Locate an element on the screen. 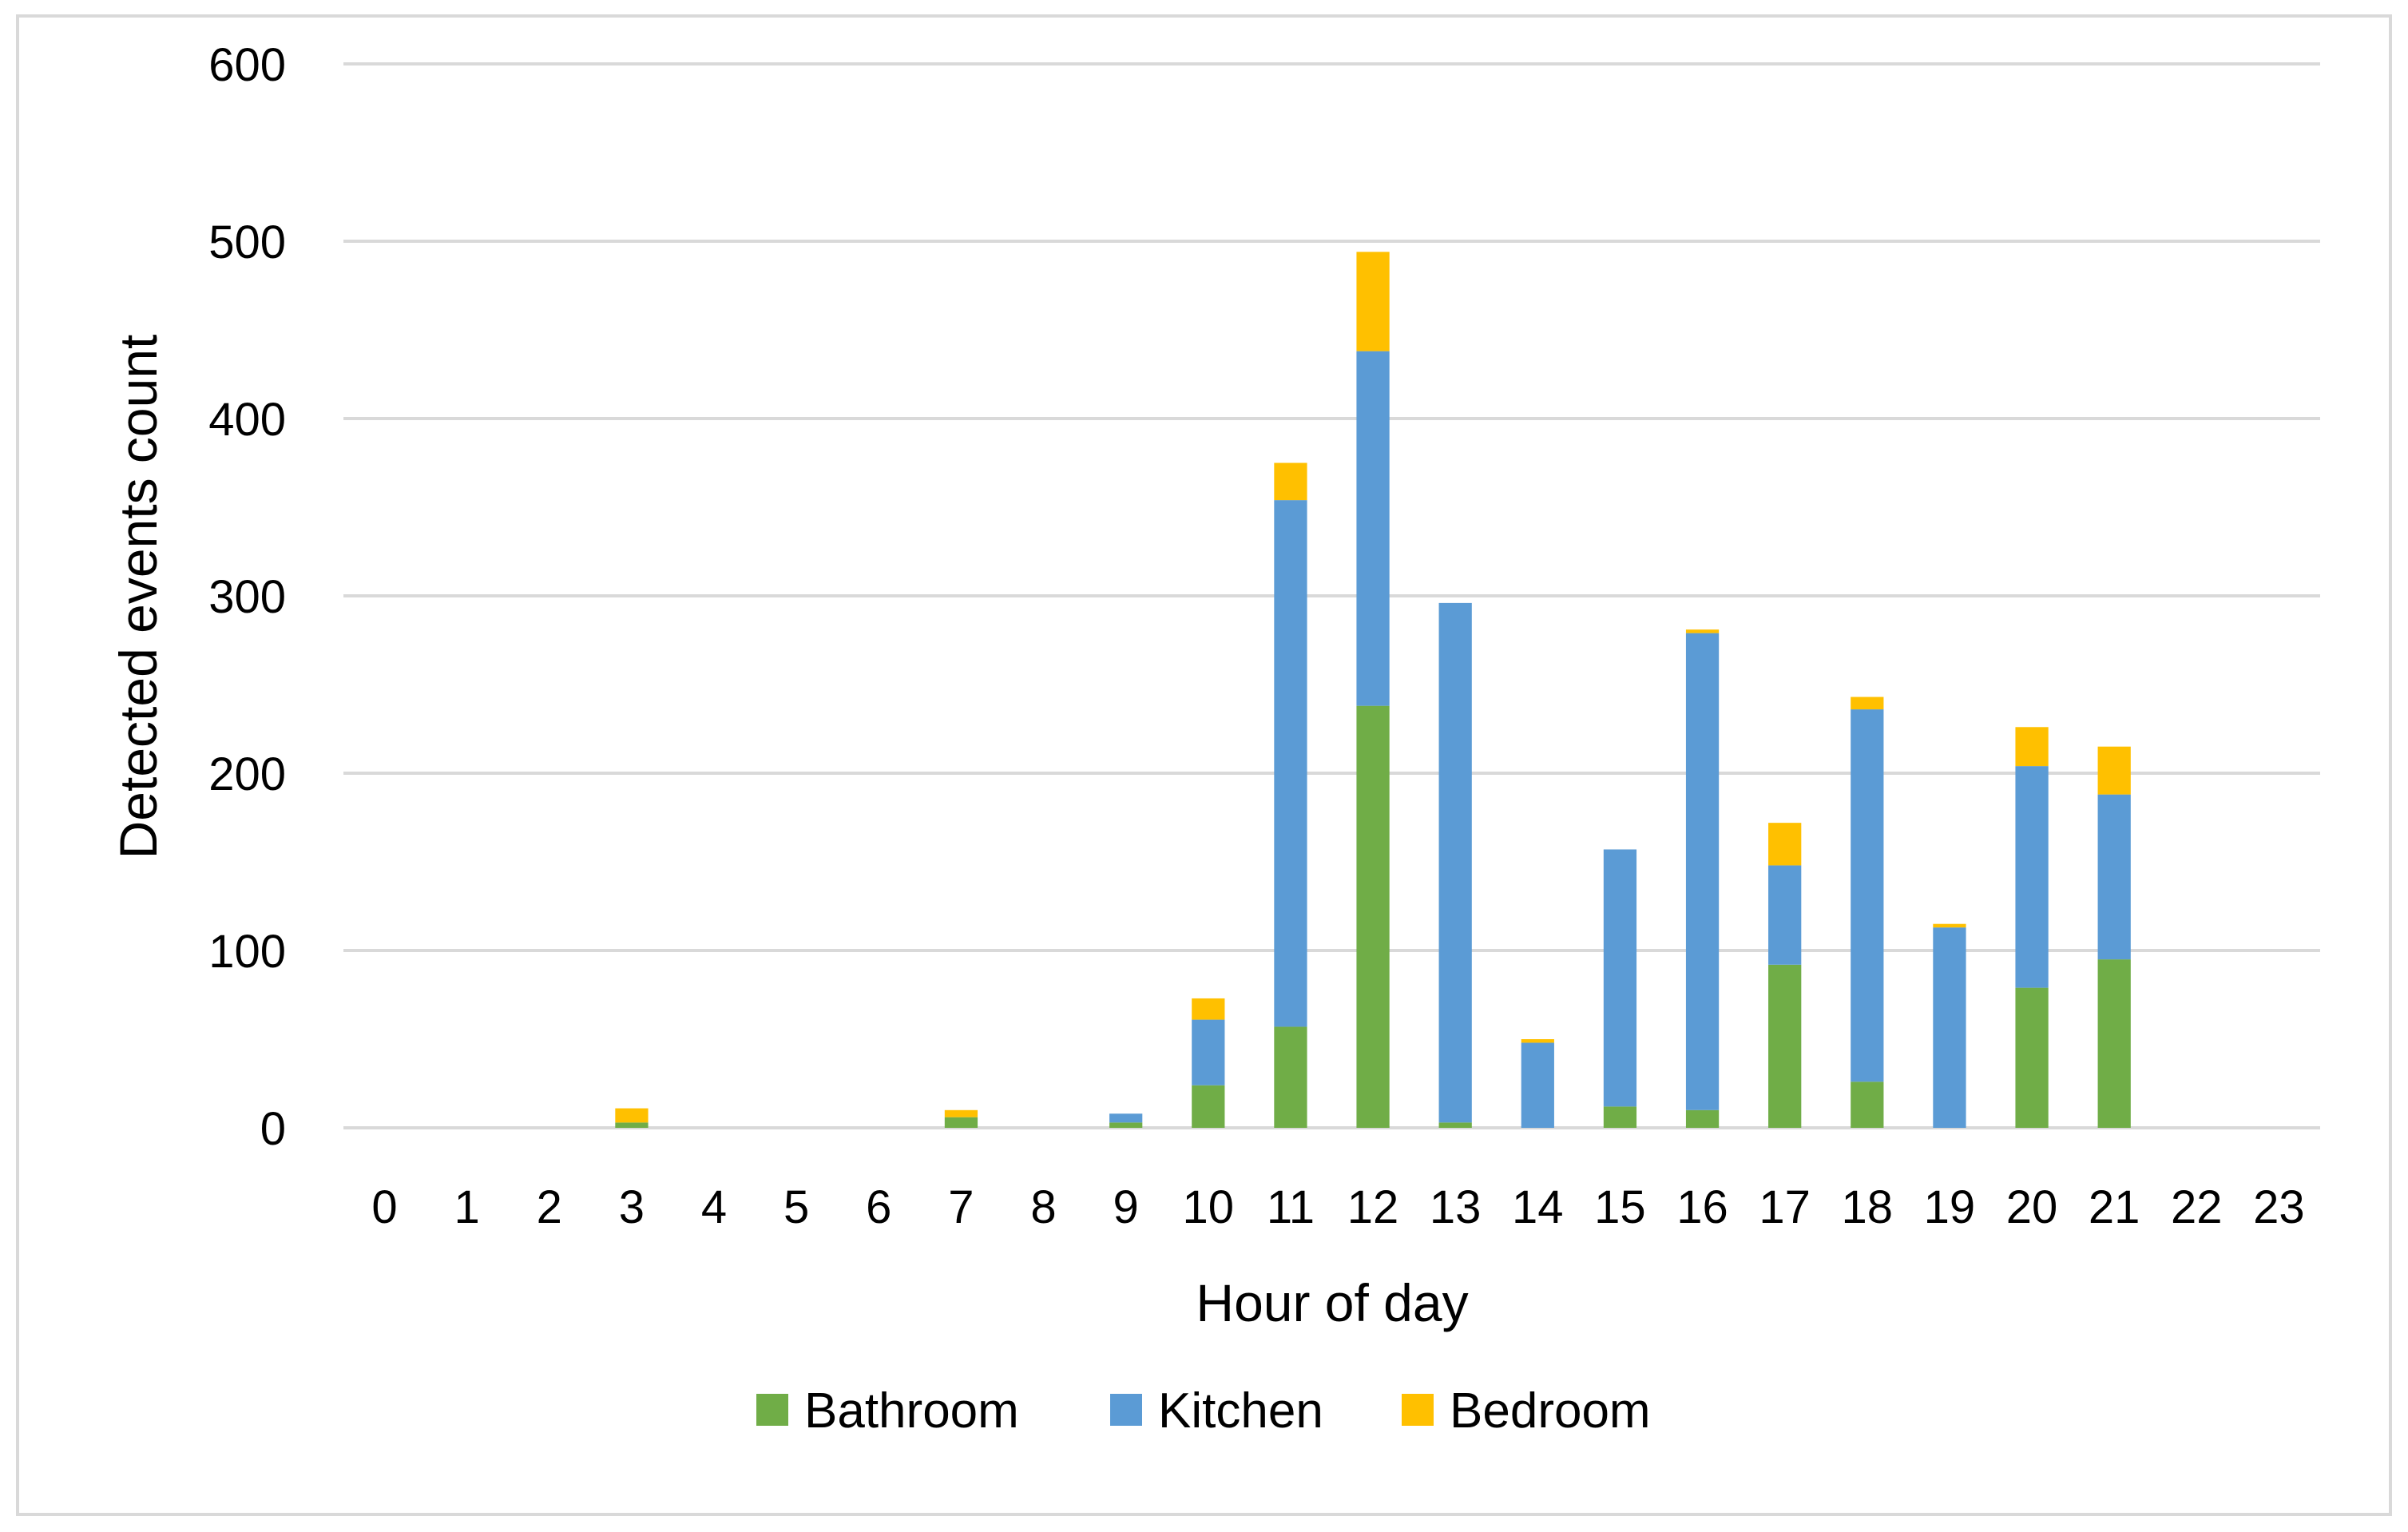 The height and width of the screenshot is (1532, 2408). x-tick-label: 6 is located at coordinates (878, 1207).